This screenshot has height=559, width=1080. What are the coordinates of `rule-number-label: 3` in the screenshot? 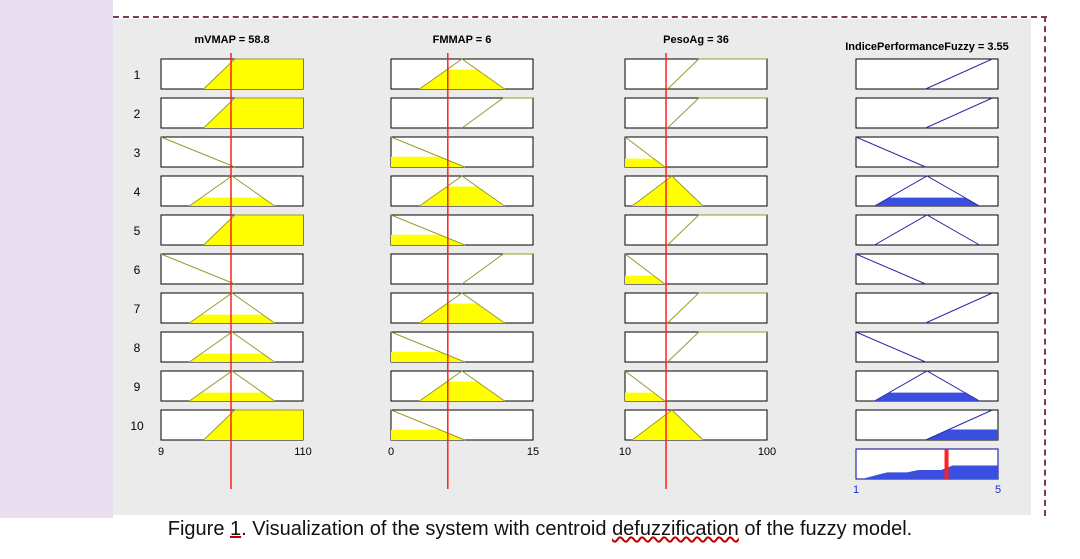 It's located at (137, 153).